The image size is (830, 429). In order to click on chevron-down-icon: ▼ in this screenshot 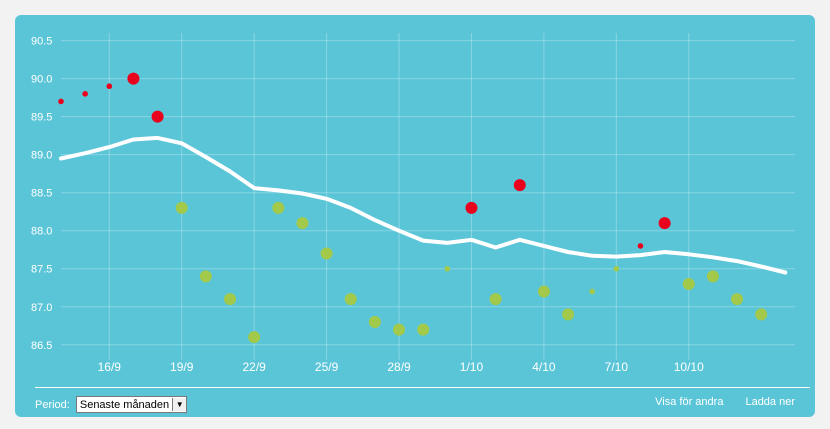, I will do `click(179, 404)`.